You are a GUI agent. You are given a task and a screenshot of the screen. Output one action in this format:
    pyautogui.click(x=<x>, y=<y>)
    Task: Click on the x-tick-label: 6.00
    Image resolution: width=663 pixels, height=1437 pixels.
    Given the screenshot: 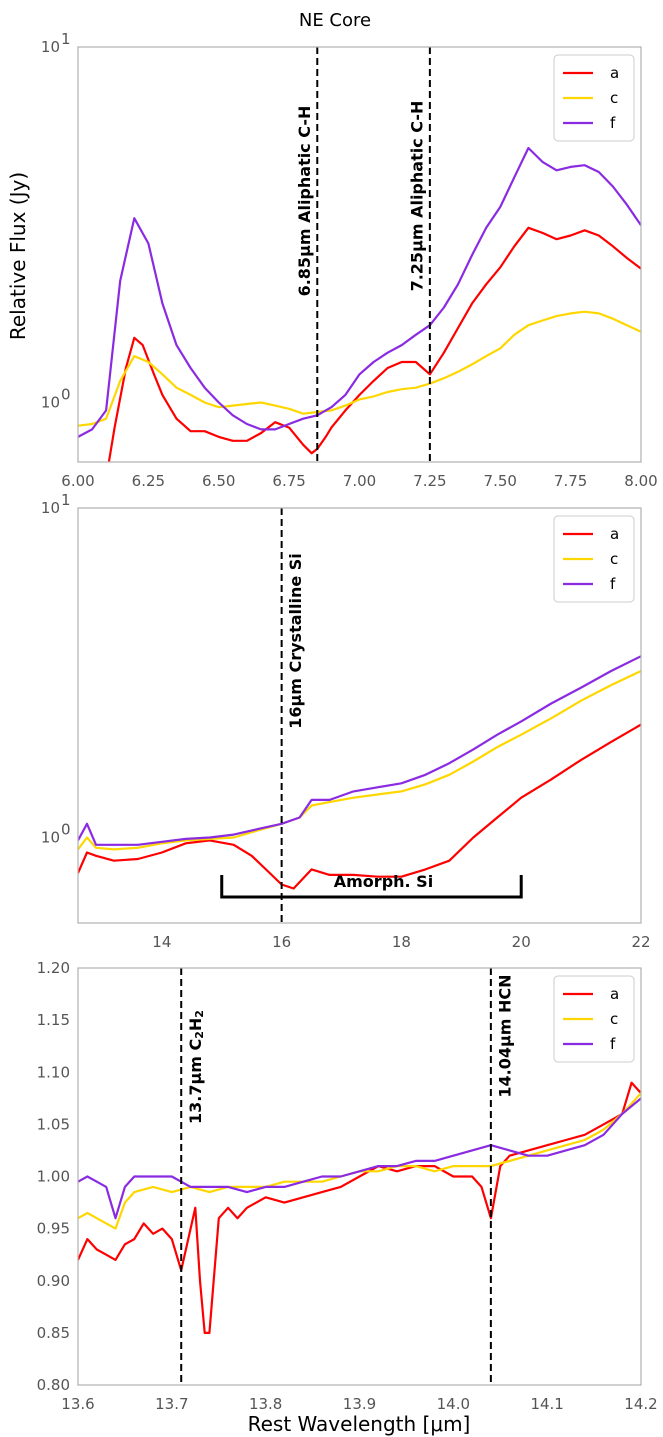 What is the action you would take?
    pyautogui.click(x=77, y=481)
    